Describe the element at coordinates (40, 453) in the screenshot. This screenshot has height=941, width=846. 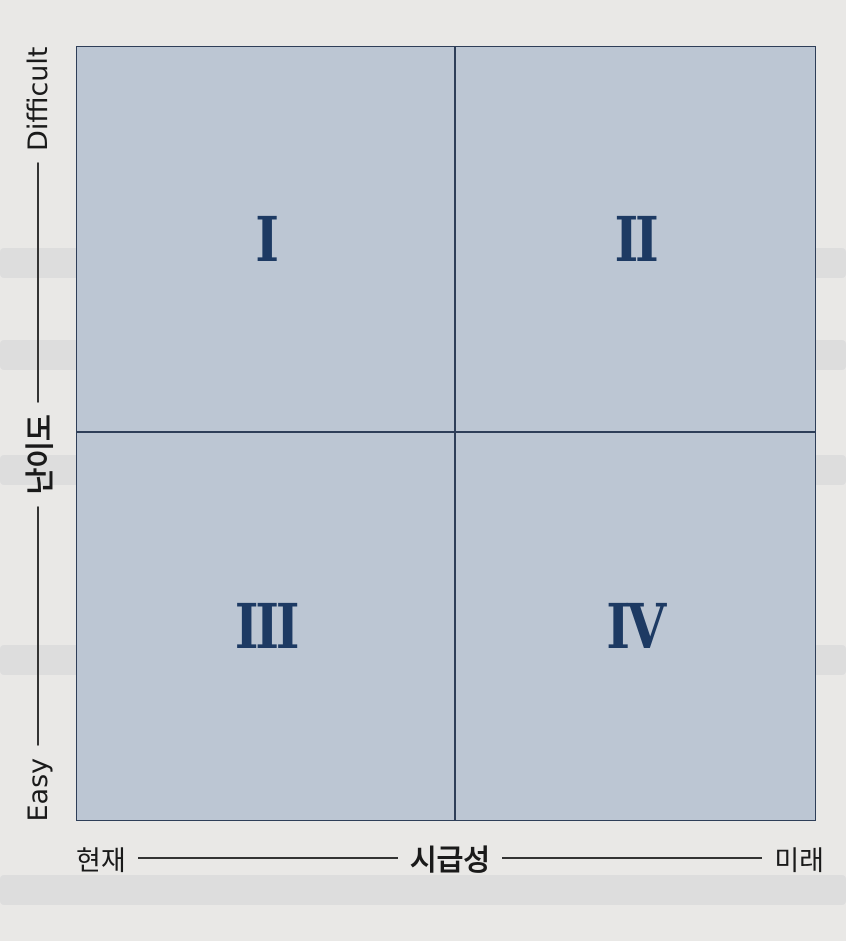
I see `y-axis-title: 난이도` at that location.